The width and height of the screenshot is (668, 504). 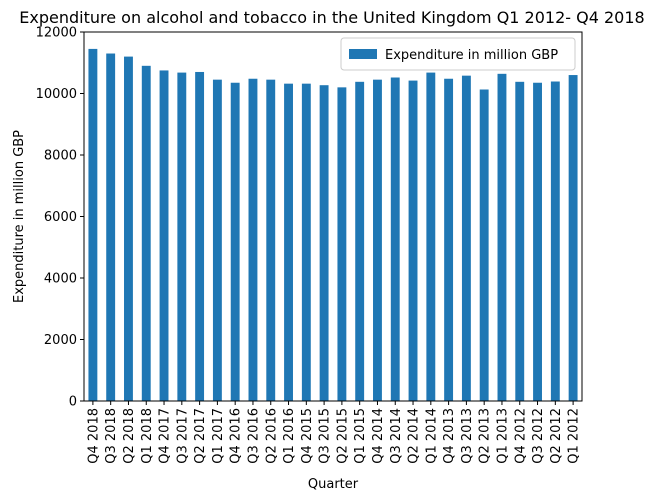 I want to click on y-tick-label: 4000, so click(x=60, y=279).